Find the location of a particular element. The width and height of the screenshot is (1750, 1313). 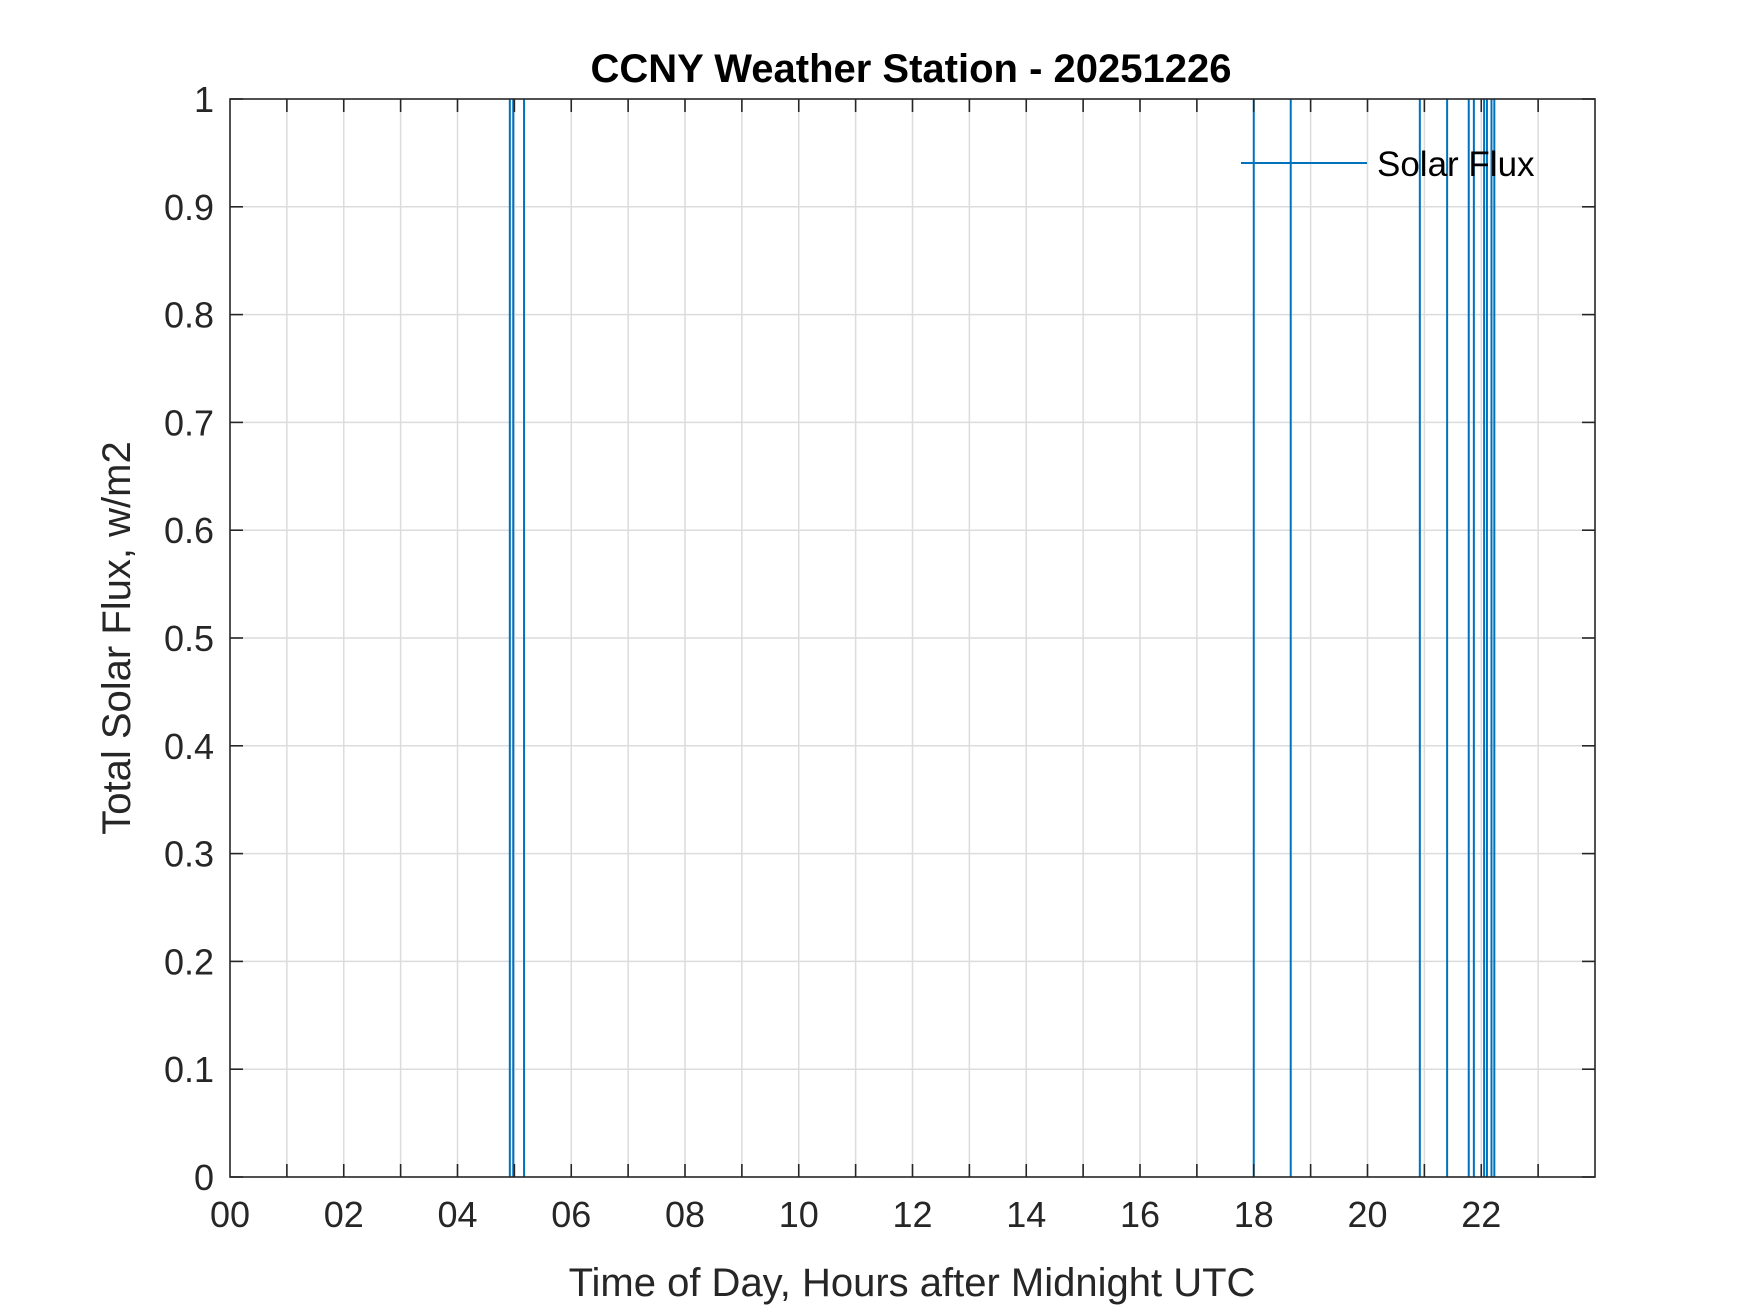

x-tick-labels: 00 02 04 06 08 10 12 14 16 18 20 22 is located at coordinates (855, 1214).